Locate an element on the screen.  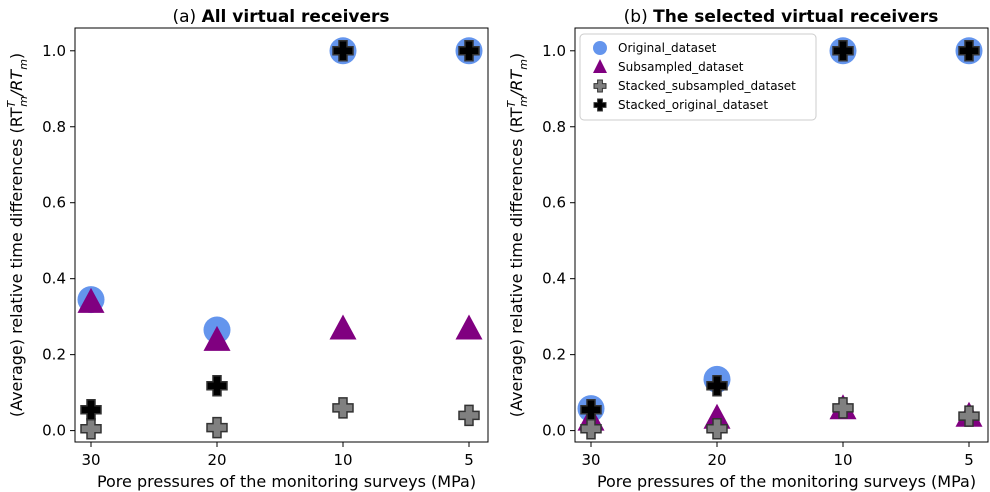
legend-label-subsampled-dataset: Subsampled_dataset is located at coordinates (681, 67).